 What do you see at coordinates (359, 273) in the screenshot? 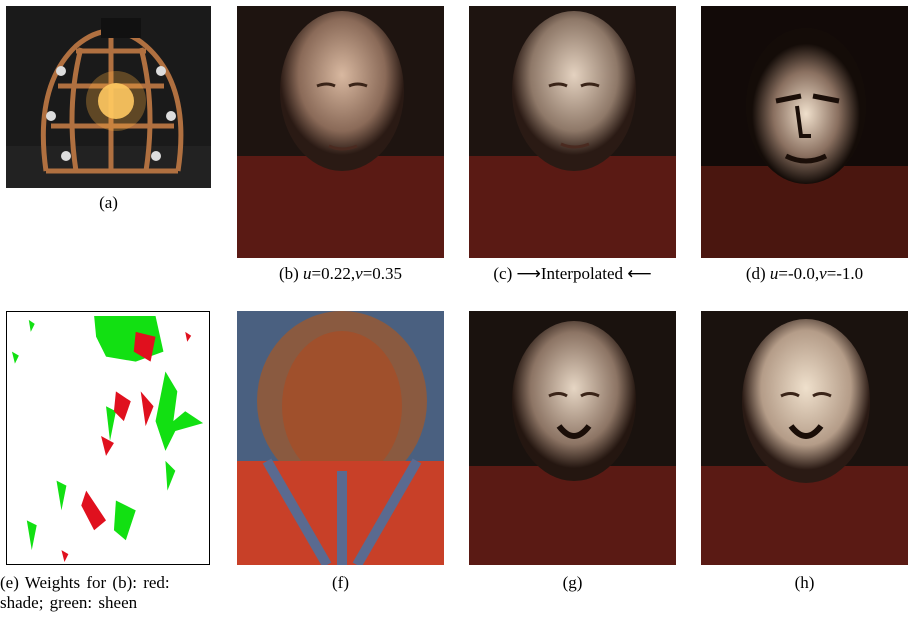
I see `caption-b-v: v` at bounding box center [359, 273].